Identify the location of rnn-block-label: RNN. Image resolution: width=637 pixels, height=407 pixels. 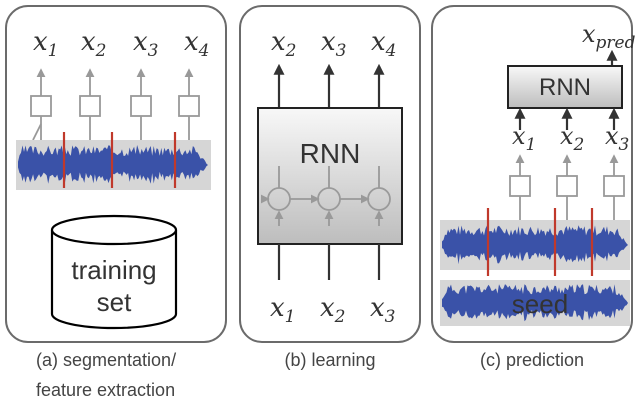
(330, 153).